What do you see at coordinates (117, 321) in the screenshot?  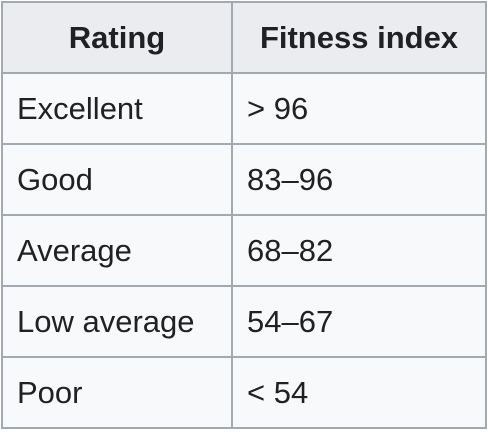 I see `rating-cell: Low average` at bounding box center [117, 321].